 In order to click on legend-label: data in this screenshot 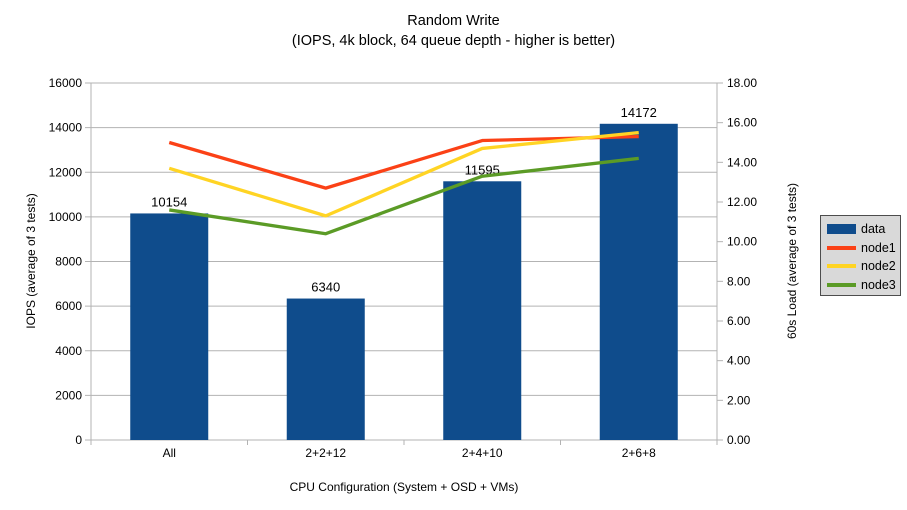, I will do `click(873, 229)`.